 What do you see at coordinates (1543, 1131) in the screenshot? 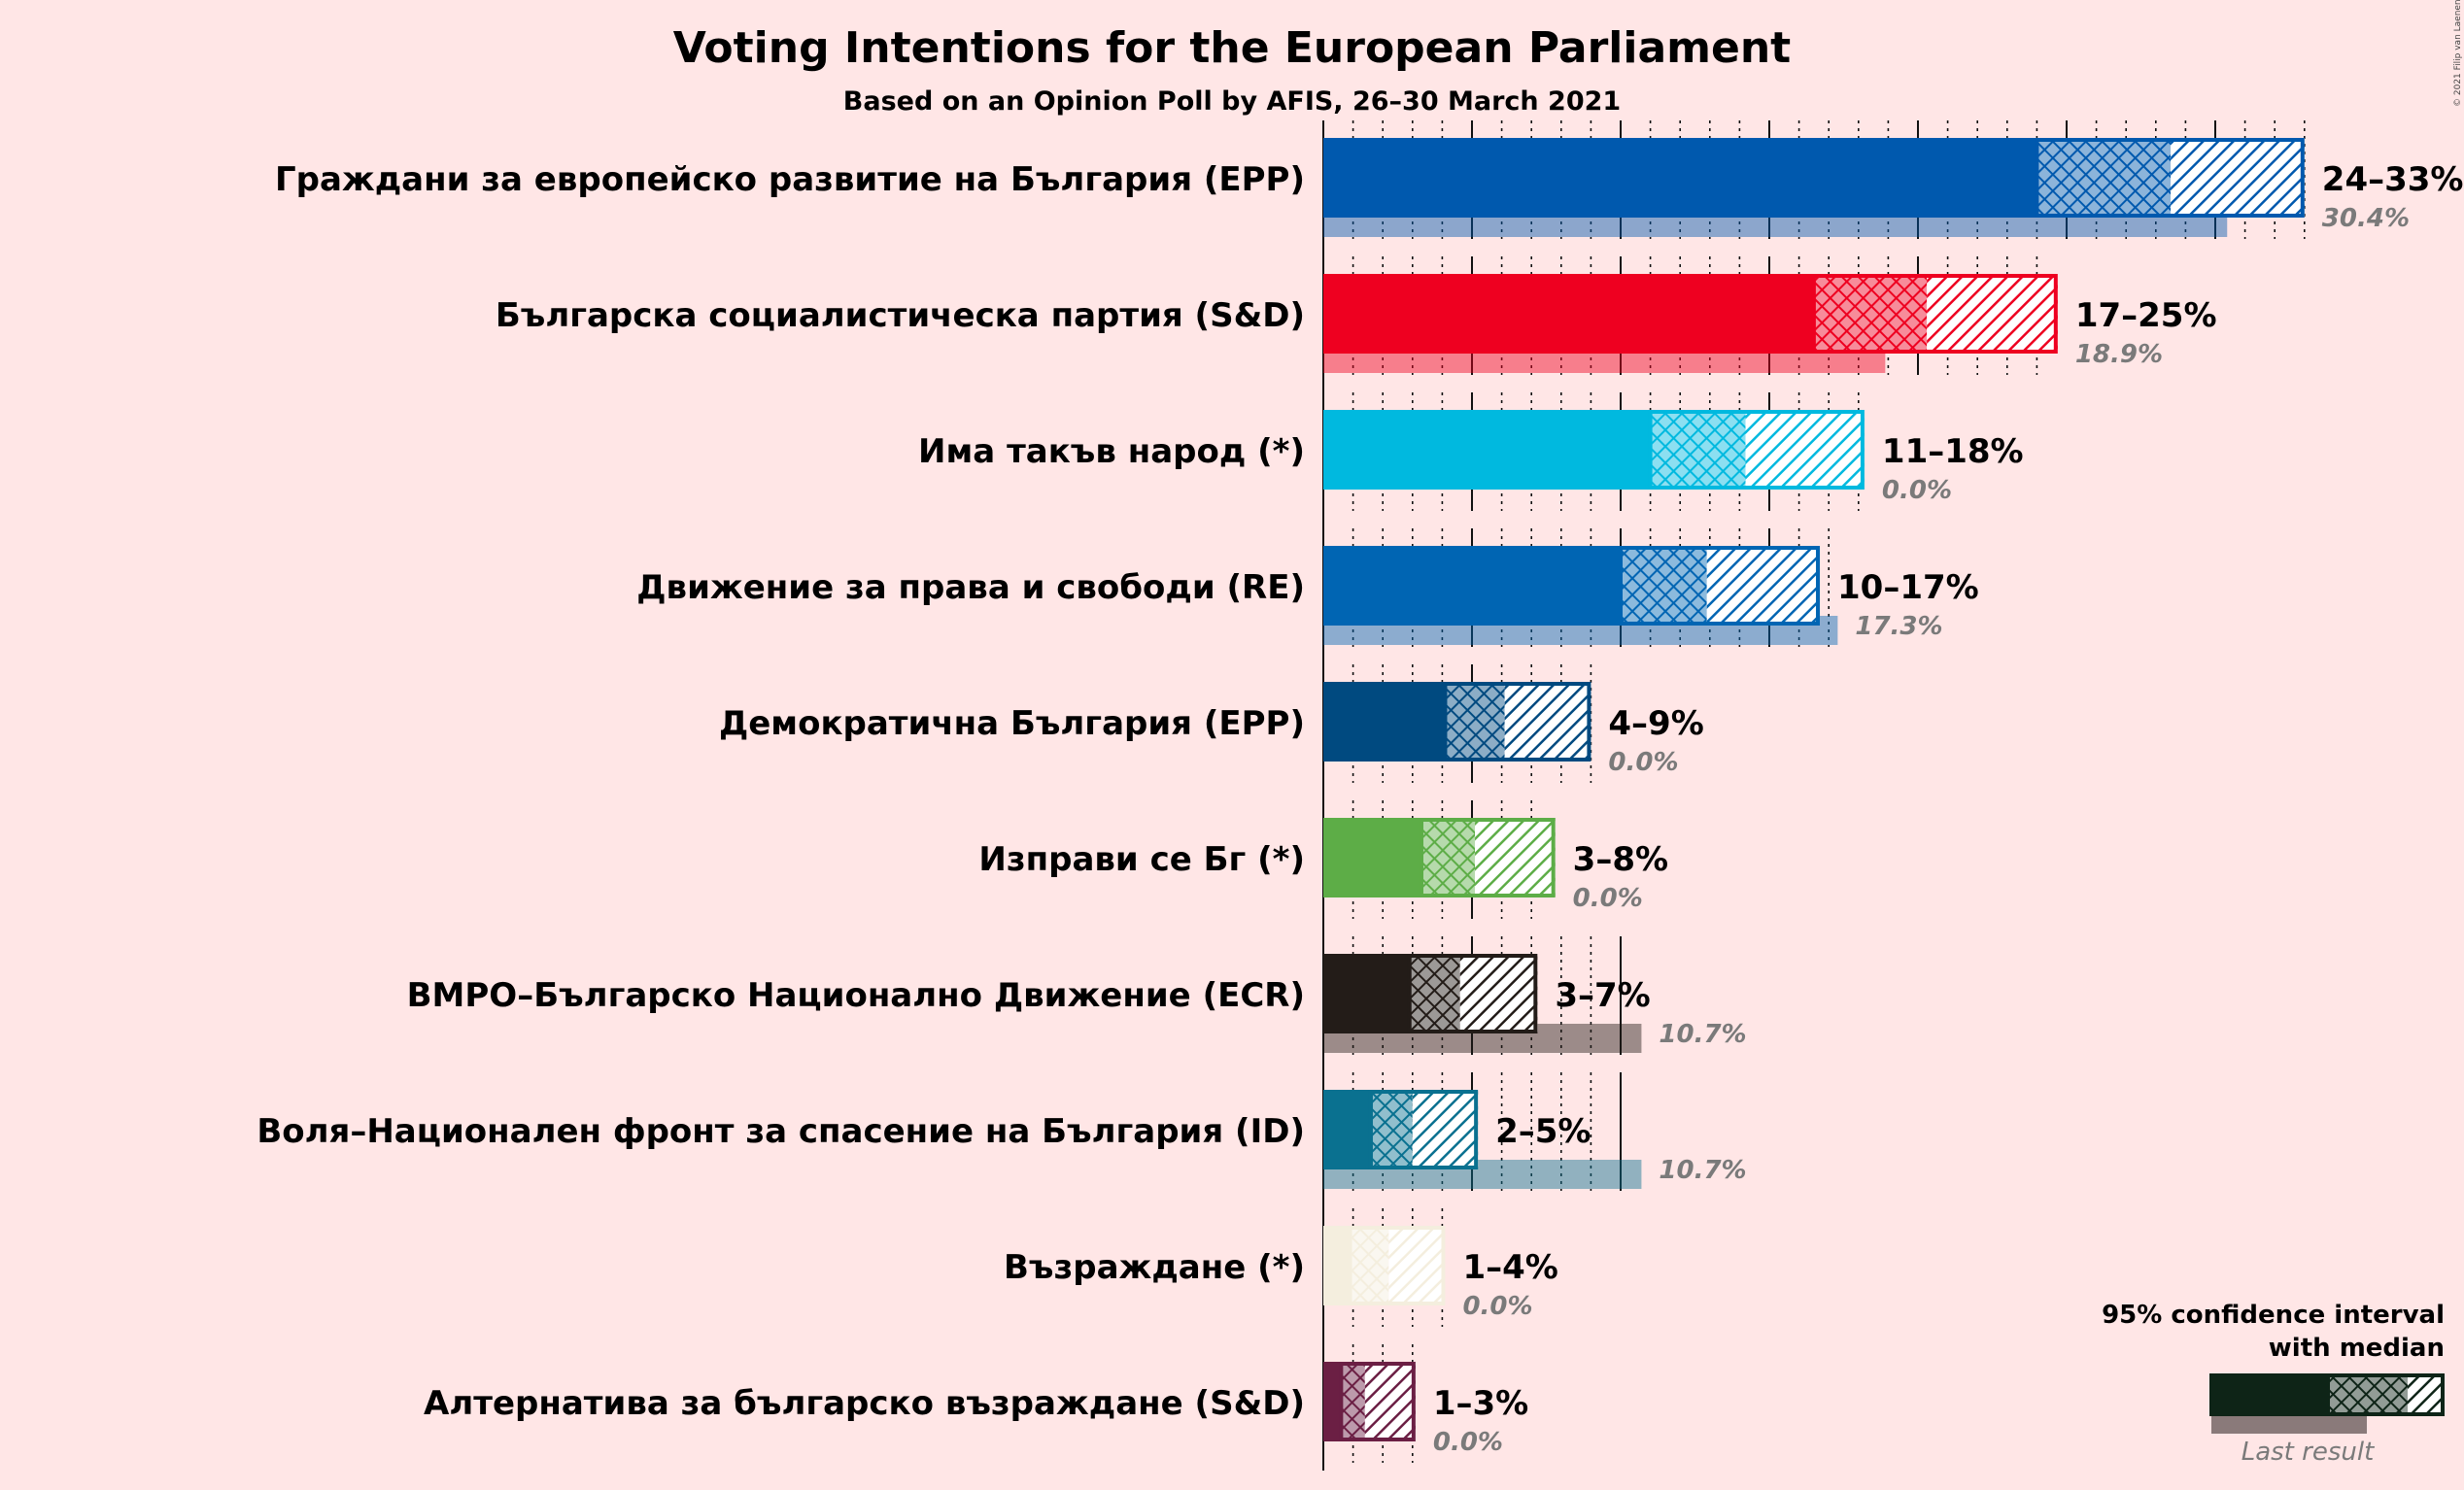
I see `range-label: 2–5%` at bounding box center [1543, 1131].